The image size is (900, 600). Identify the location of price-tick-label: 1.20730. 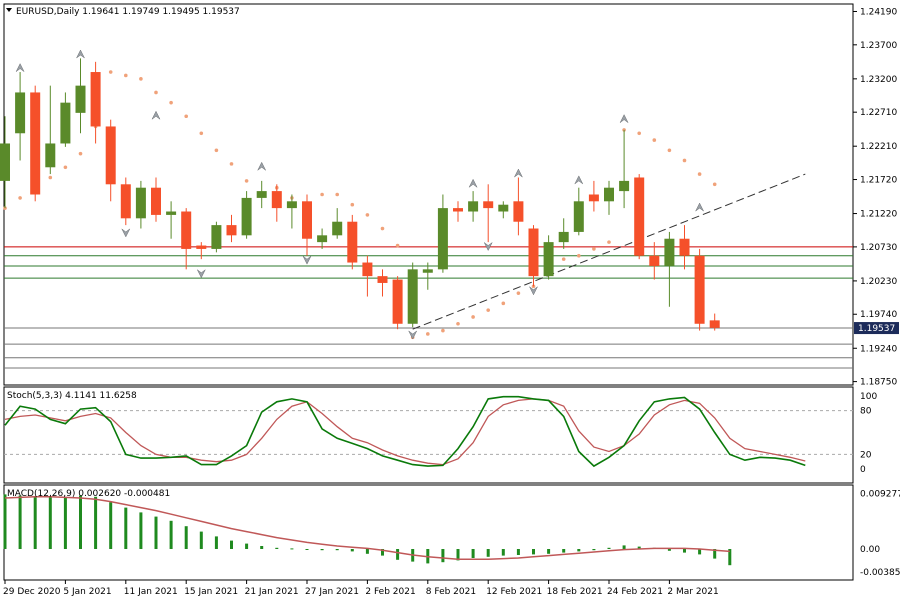
(878, 248).